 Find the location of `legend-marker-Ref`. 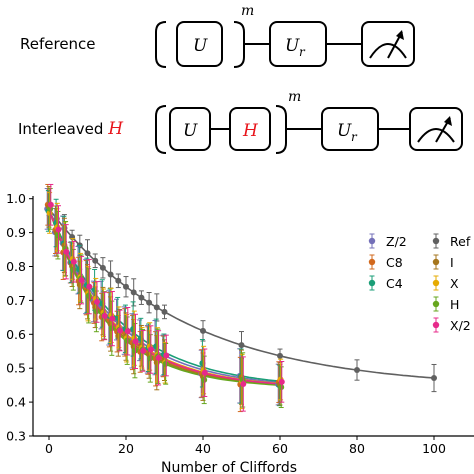

legend-marker-Ref is located at coordinates (436, 241).